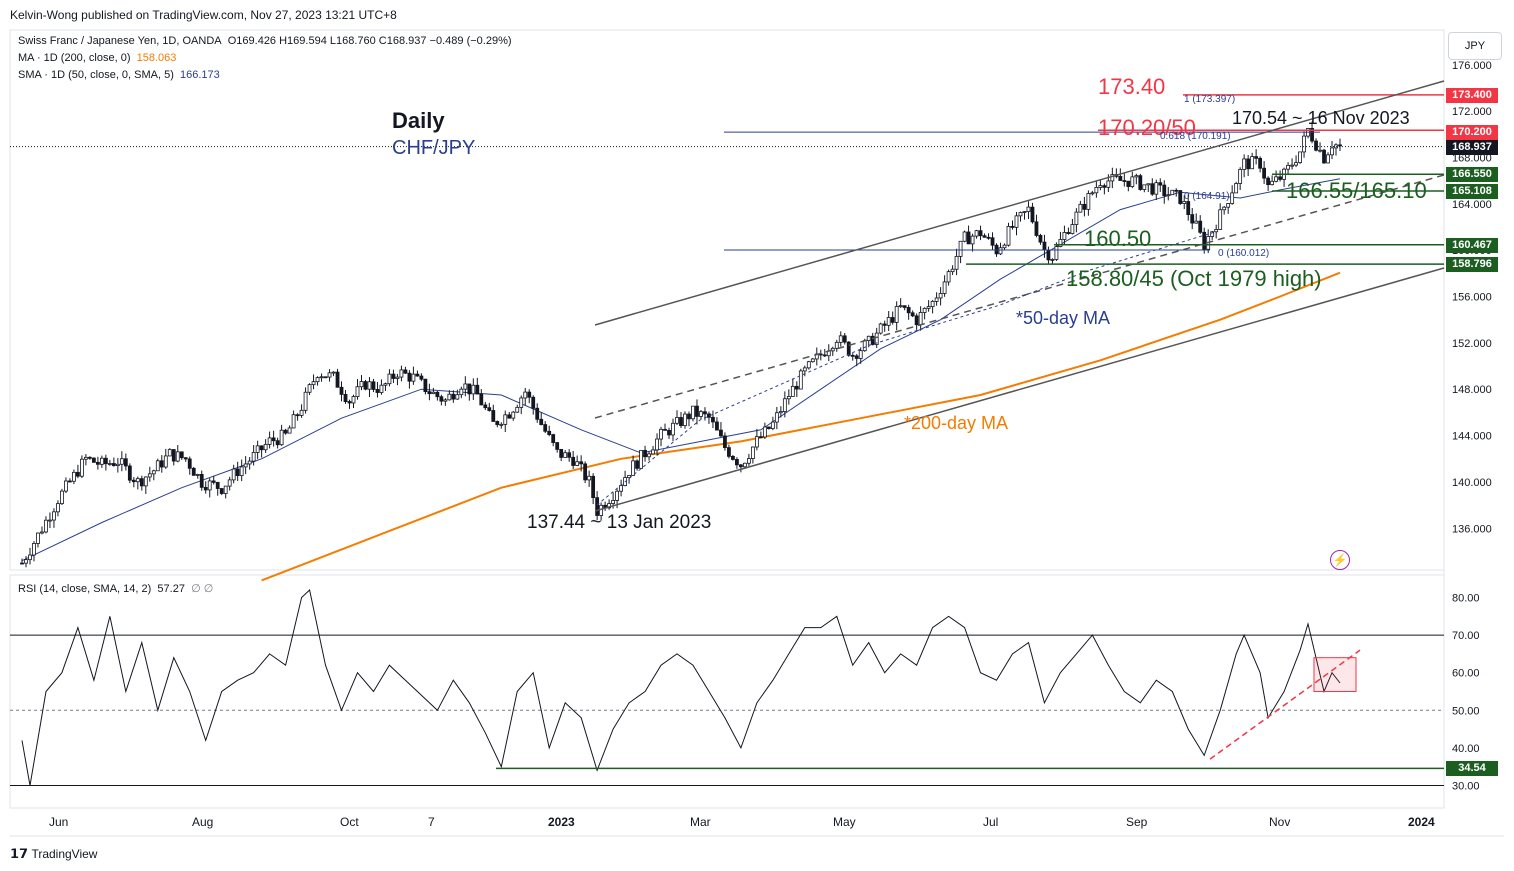 The image size is (1514, 871). I want to click on price-tag: 168.937, so click(1472, 147).